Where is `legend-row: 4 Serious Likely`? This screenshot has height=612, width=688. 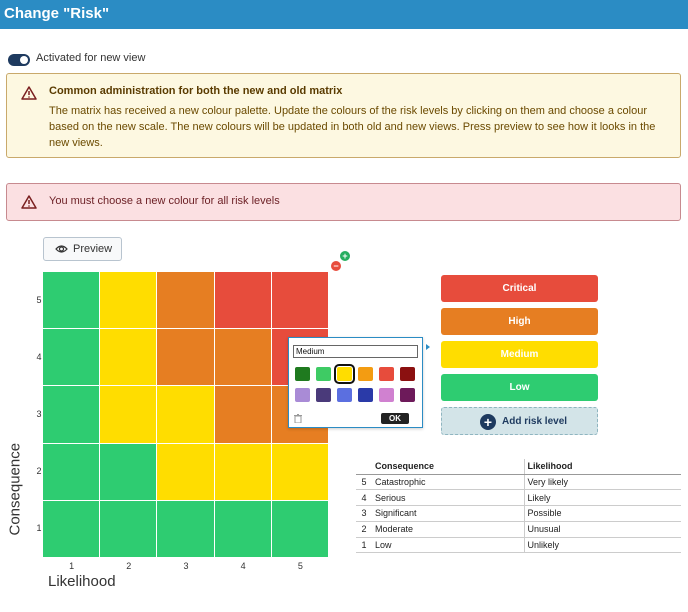
legend-row: 4 Serious Likely is located at coordinates (518, 498).